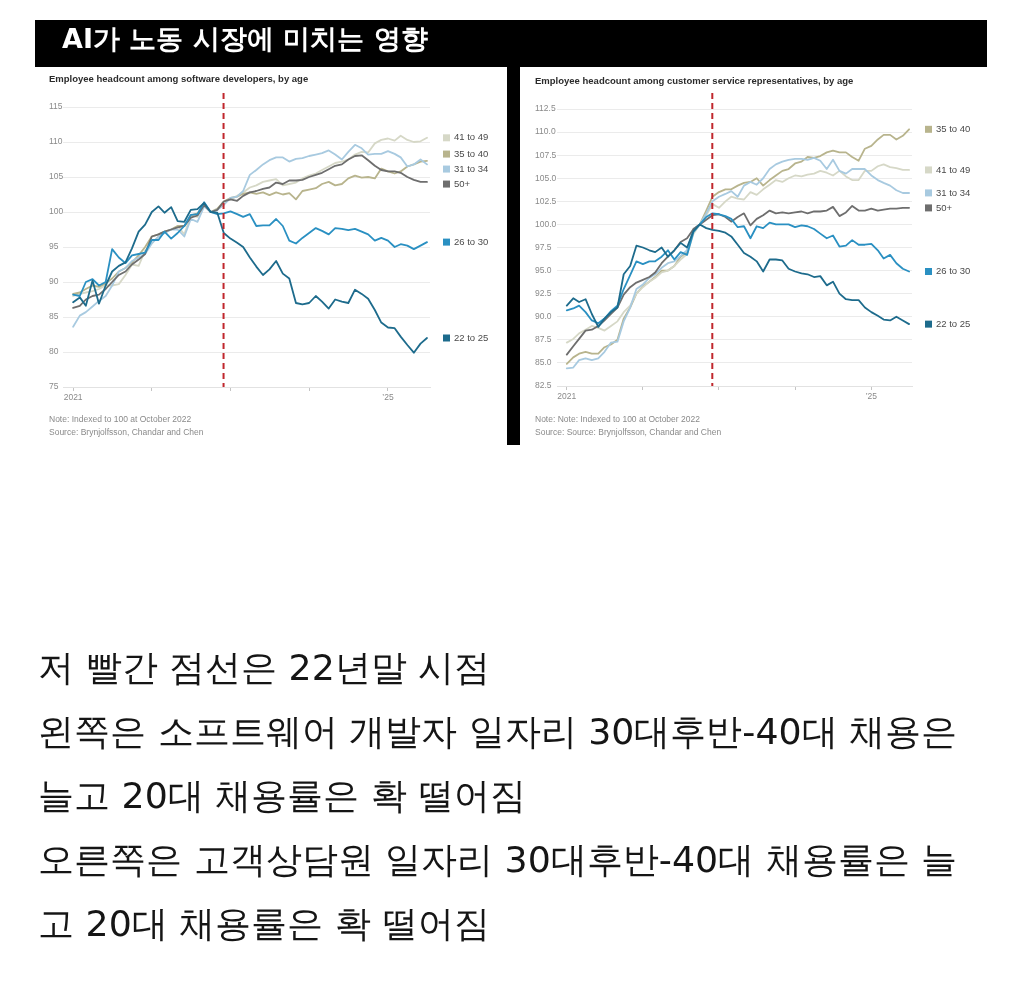 The width and height of the screenshot is (1024, 998). Describe the element at coordinates (628, 431) in the screenshot. I see `source-note: Source: Source: Brynjolfsson, Chandar and Chen` at that location.